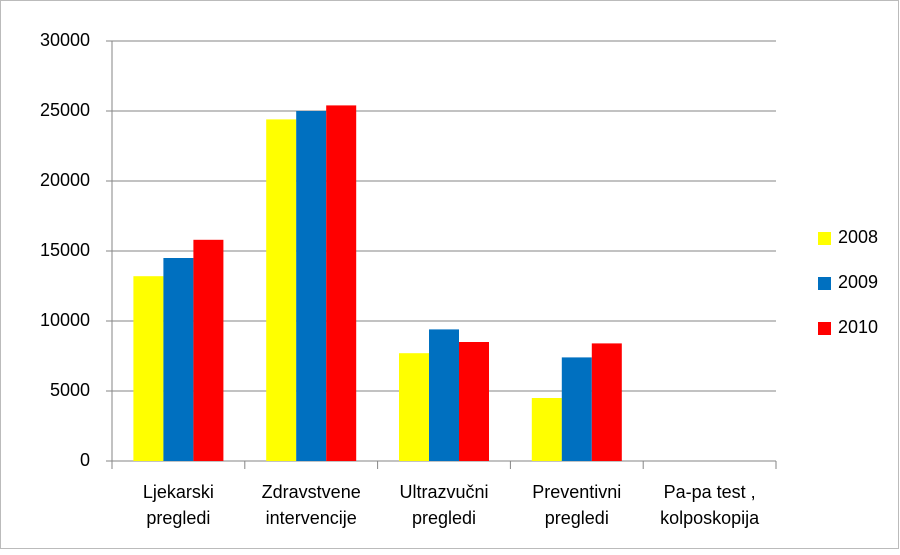 The height and width of the screenshot is (555, 900). I want to click on y-tick-label: 10000, so click(65, 320).